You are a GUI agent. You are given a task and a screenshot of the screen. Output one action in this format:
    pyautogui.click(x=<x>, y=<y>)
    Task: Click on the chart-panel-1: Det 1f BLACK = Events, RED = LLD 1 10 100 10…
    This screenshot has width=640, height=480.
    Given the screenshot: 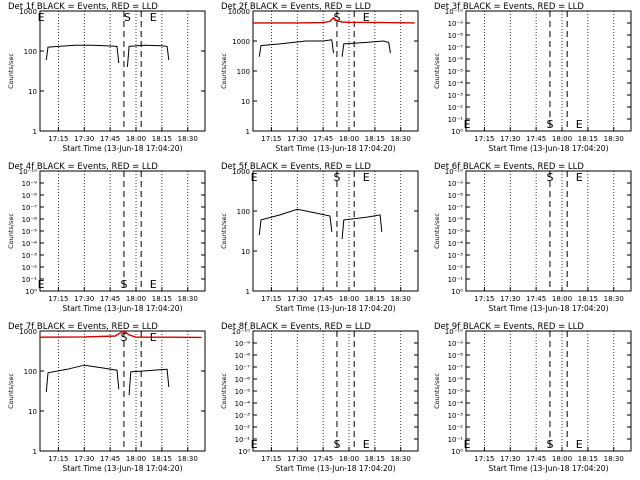 What is the action you would take?
    pyautogui.click(x=106, y=77)
    